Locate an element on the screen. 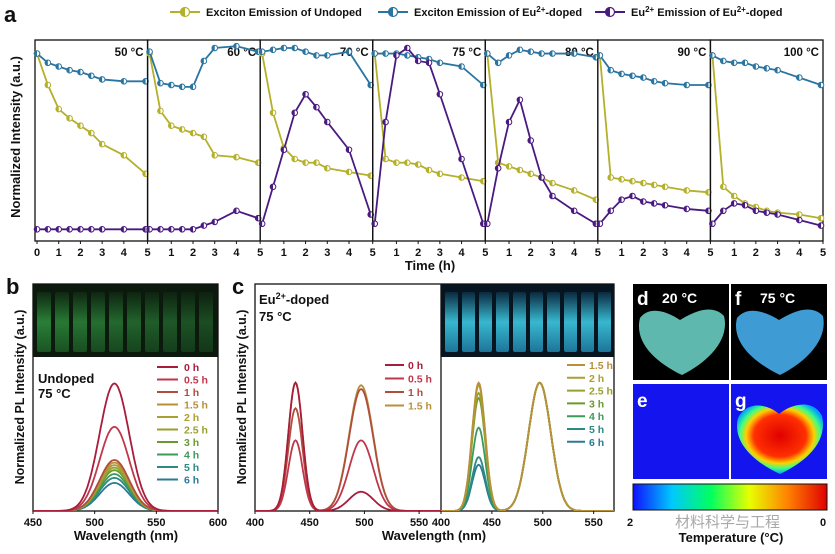 The height and width of the screenshot is (554, 835). x-tick-label: 400 is located at coordinates (255, 523).